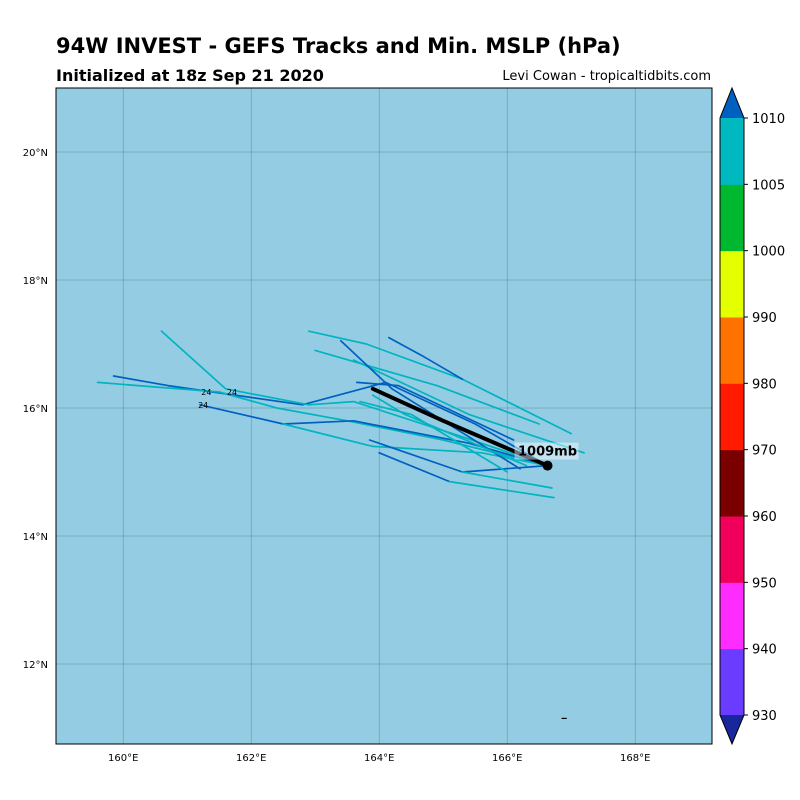 This screenshot has width=800, height=800. What do you see at coordinates (251, 758) in the screenshot?
I see `x-tick-label: 162°E` at bounding box center [251, 758].